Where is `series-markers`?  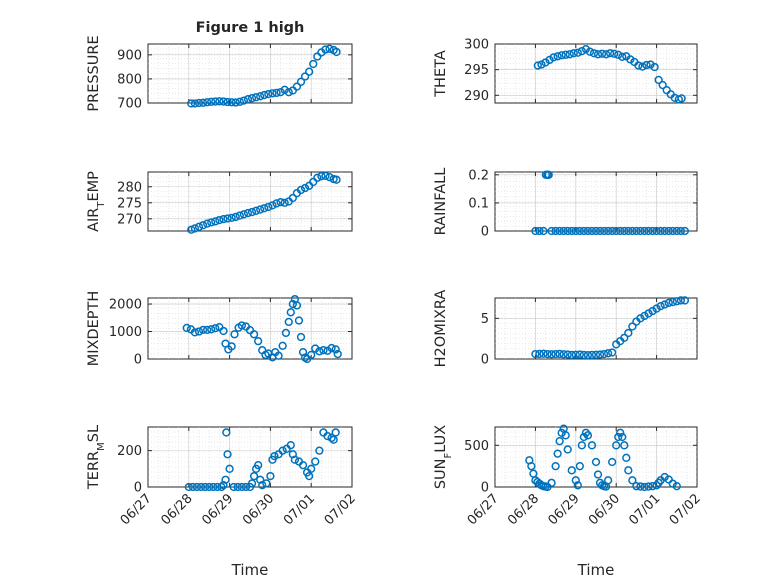
series-markers is located at coordinates (603, 458).